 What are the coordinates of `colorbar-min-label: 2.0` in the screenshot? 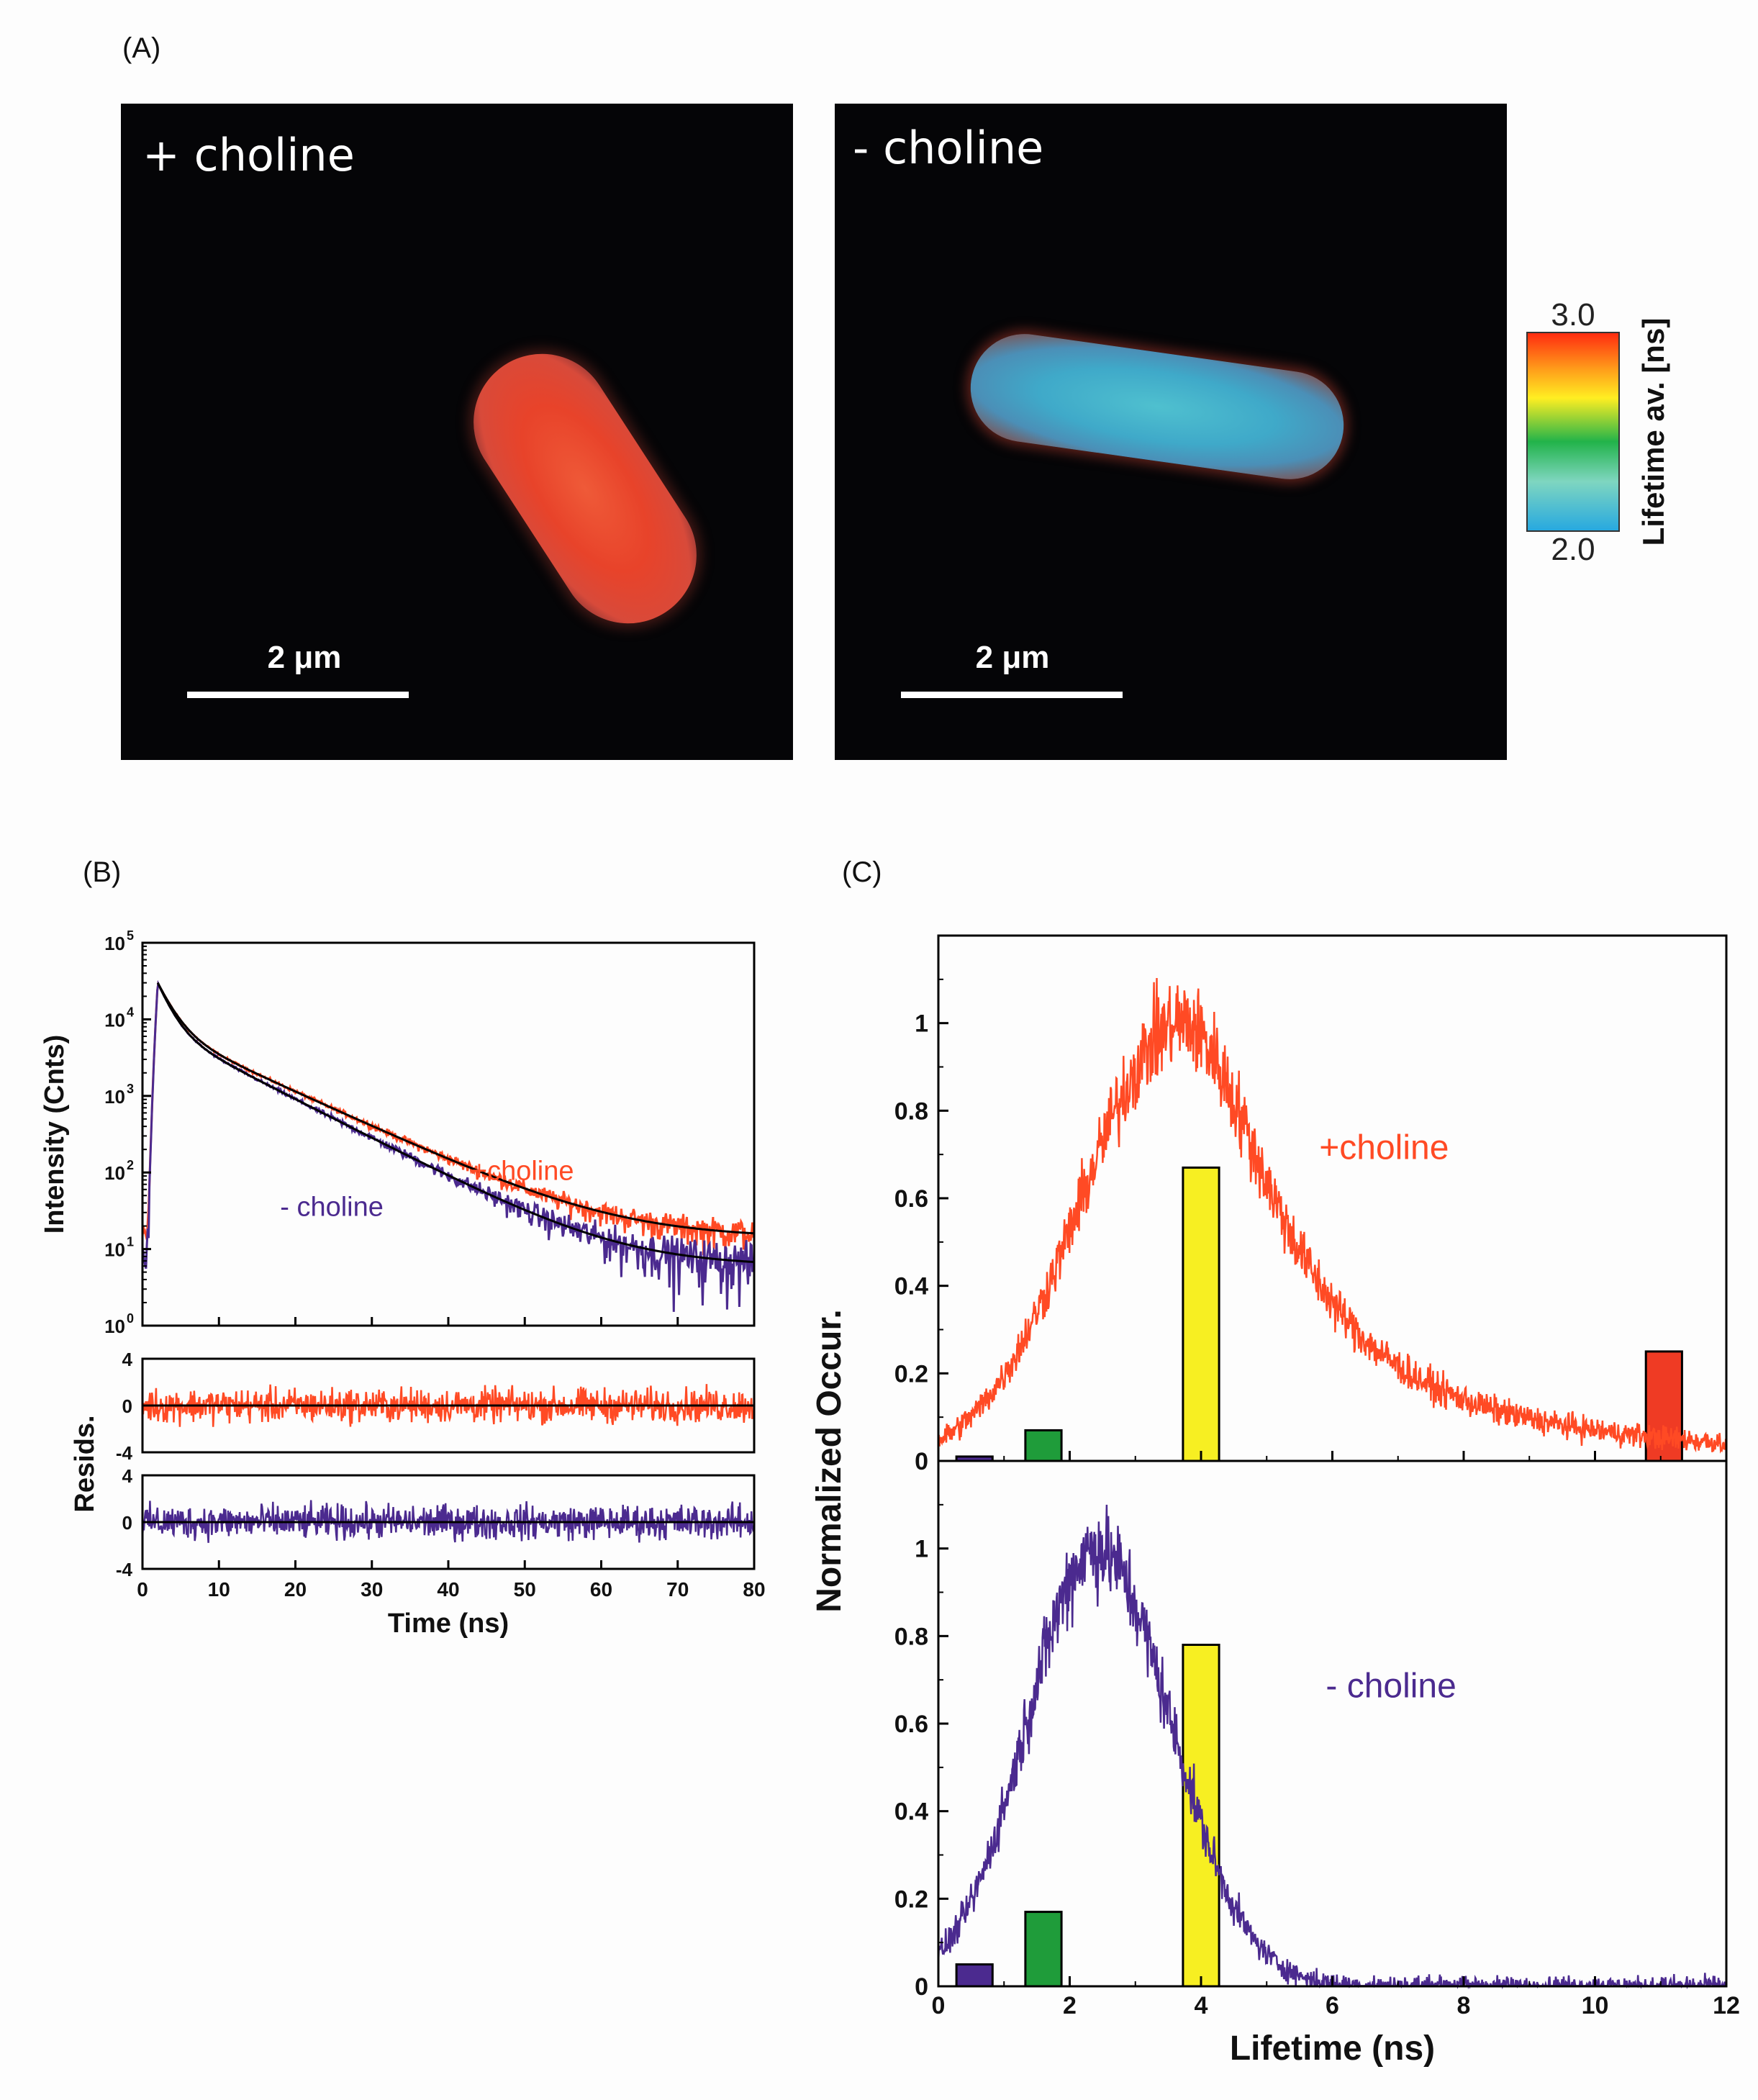 It's located at (1573, 550).